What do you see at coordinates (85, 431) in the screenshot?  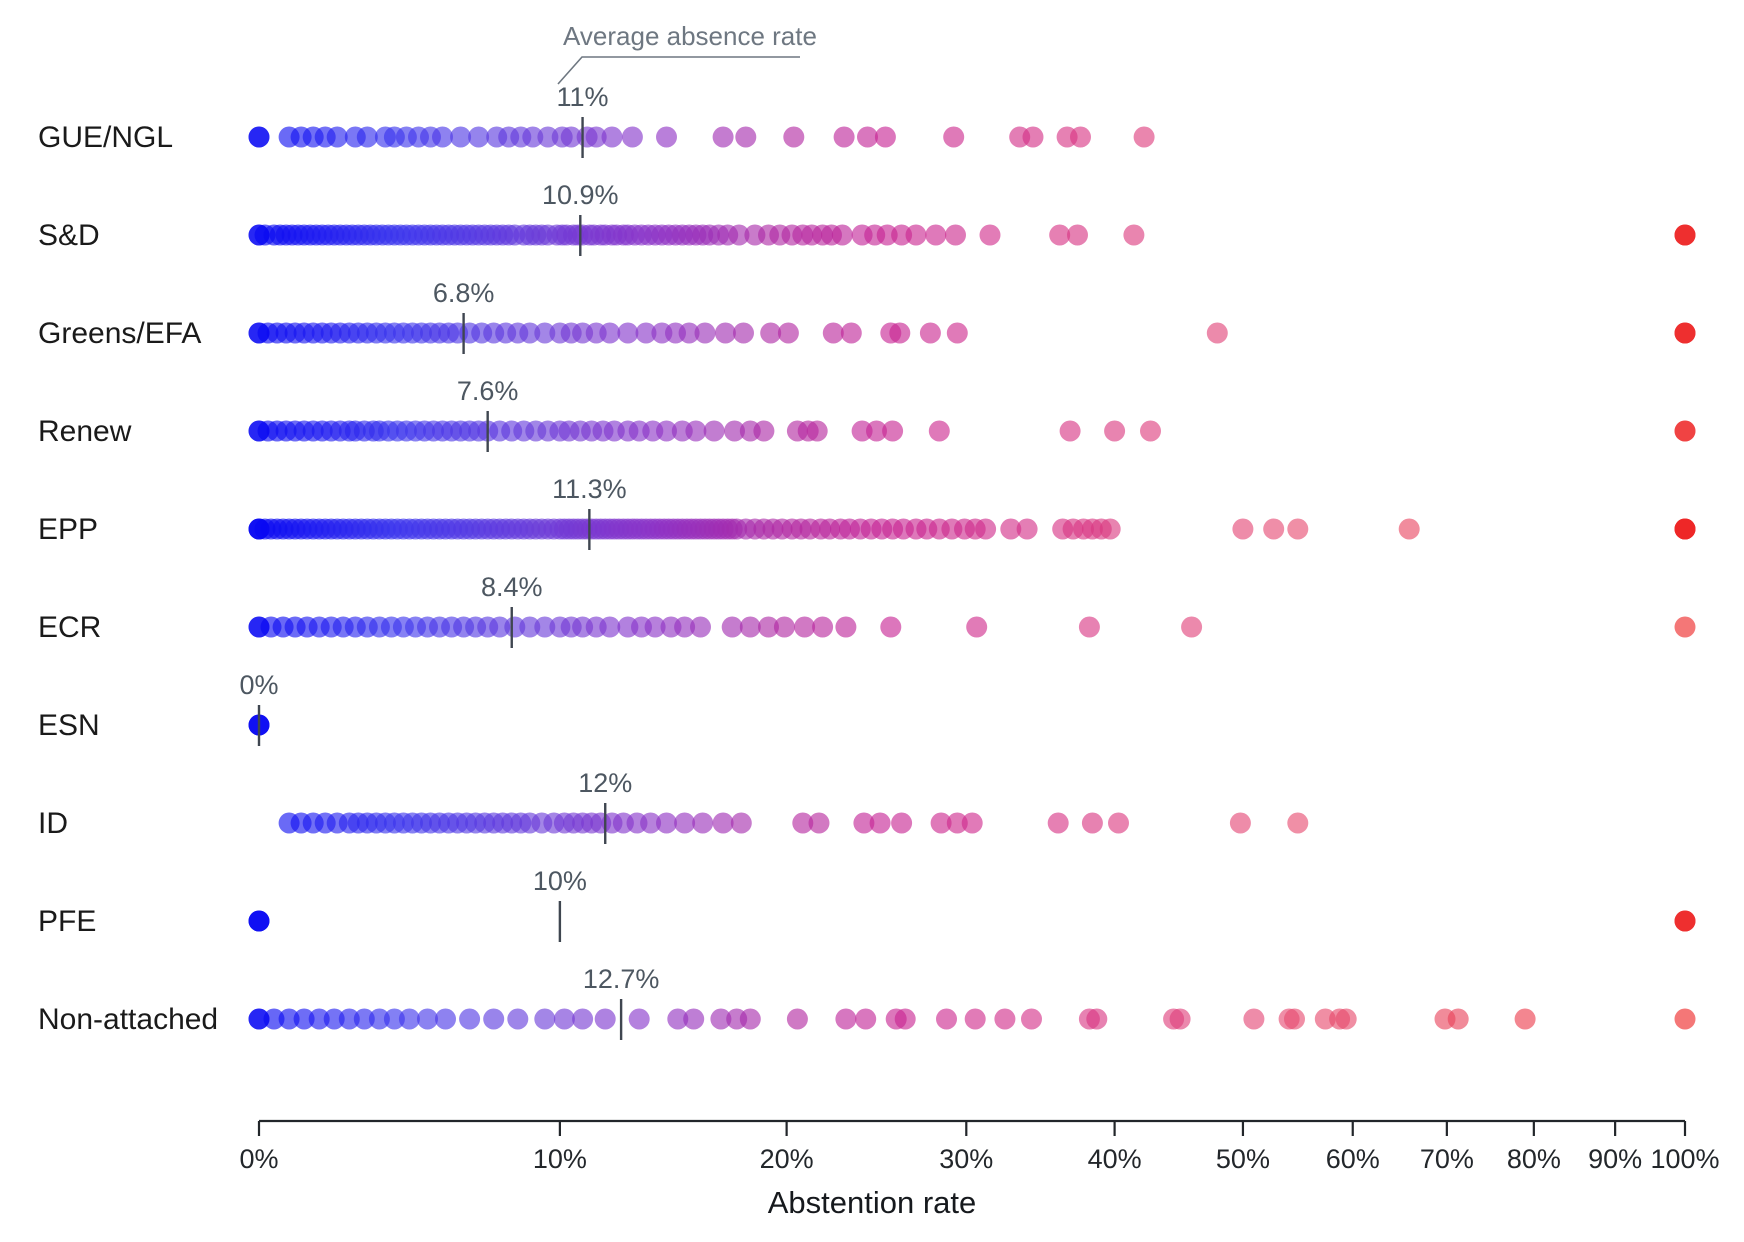 I see `row-label-renew: Renew` at bounding box center [85, 431].